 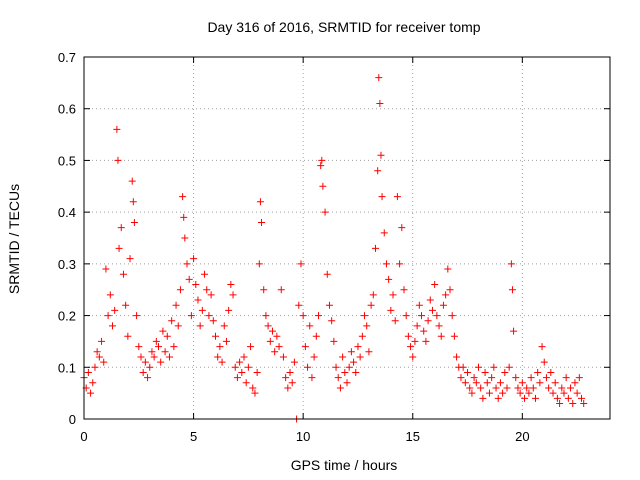 I want to click on y-axis-label: SRMTID / TECUs, so click(x=14, y=239).